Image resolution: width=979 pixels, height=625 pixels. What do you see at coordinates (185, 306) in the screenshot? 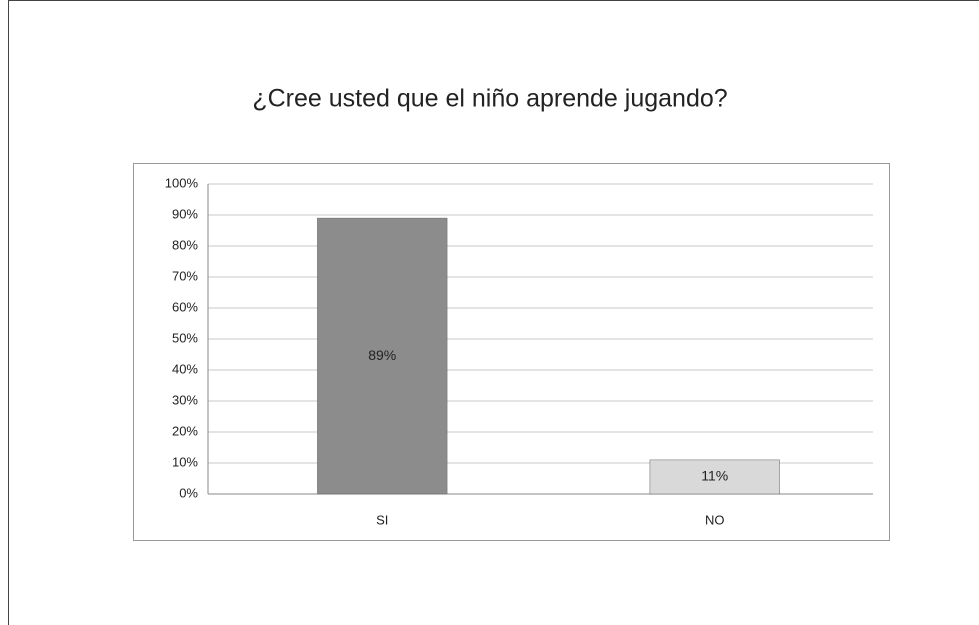
I see `y-tick-label: 60%` at bounding box center [185, 306].